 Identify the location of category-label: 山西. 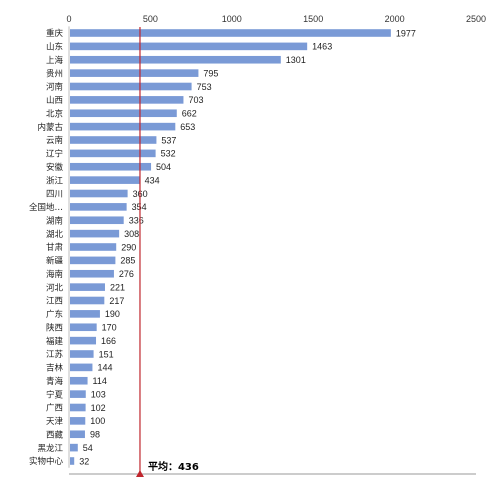
(54, 100).